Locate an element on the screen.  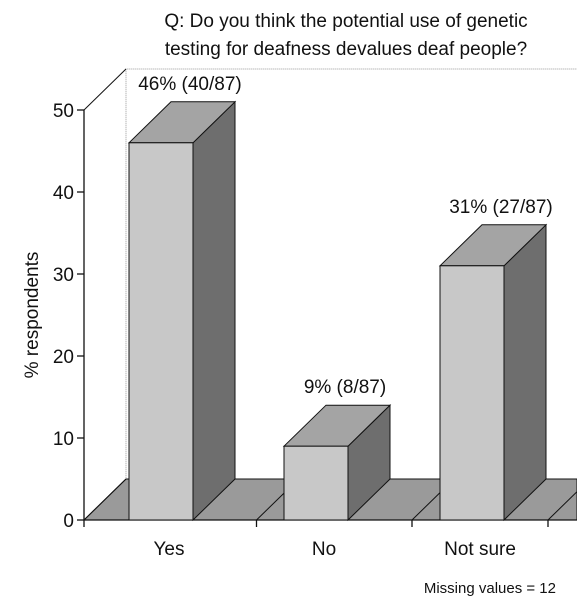
y-tick-label-50: 50 is located at coordinates (63, 111).